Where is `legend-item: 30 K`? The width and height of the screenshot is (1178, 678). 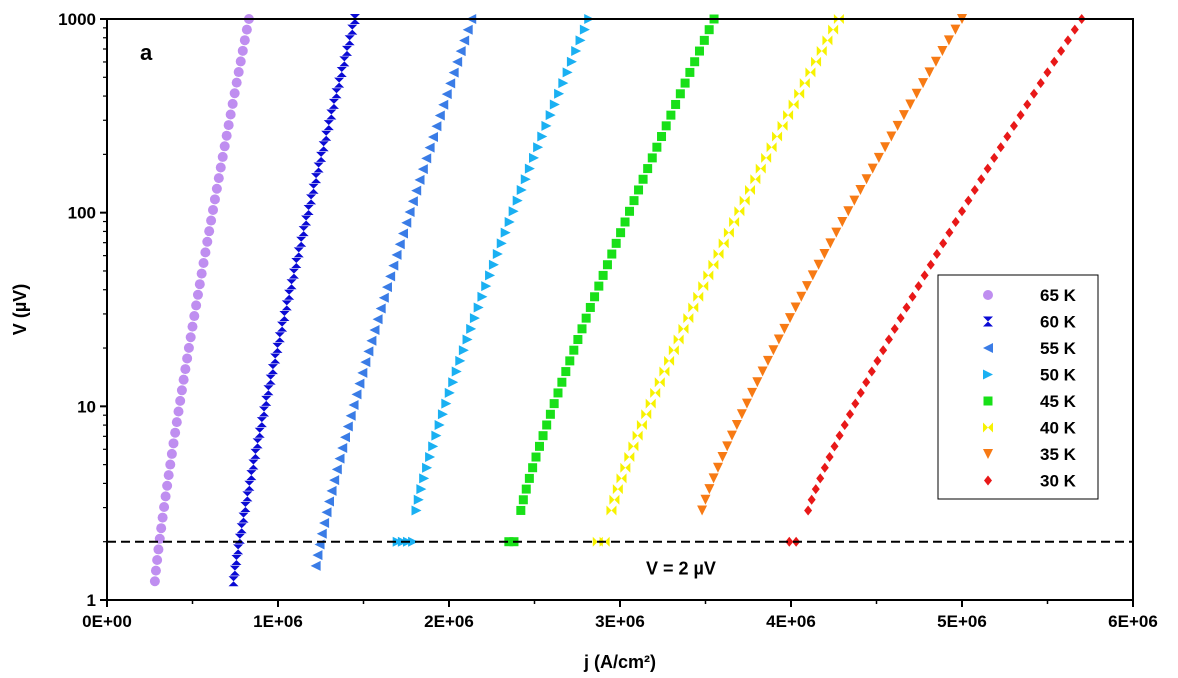
legend-item: 30 K is located at coordinates (1030, 481).